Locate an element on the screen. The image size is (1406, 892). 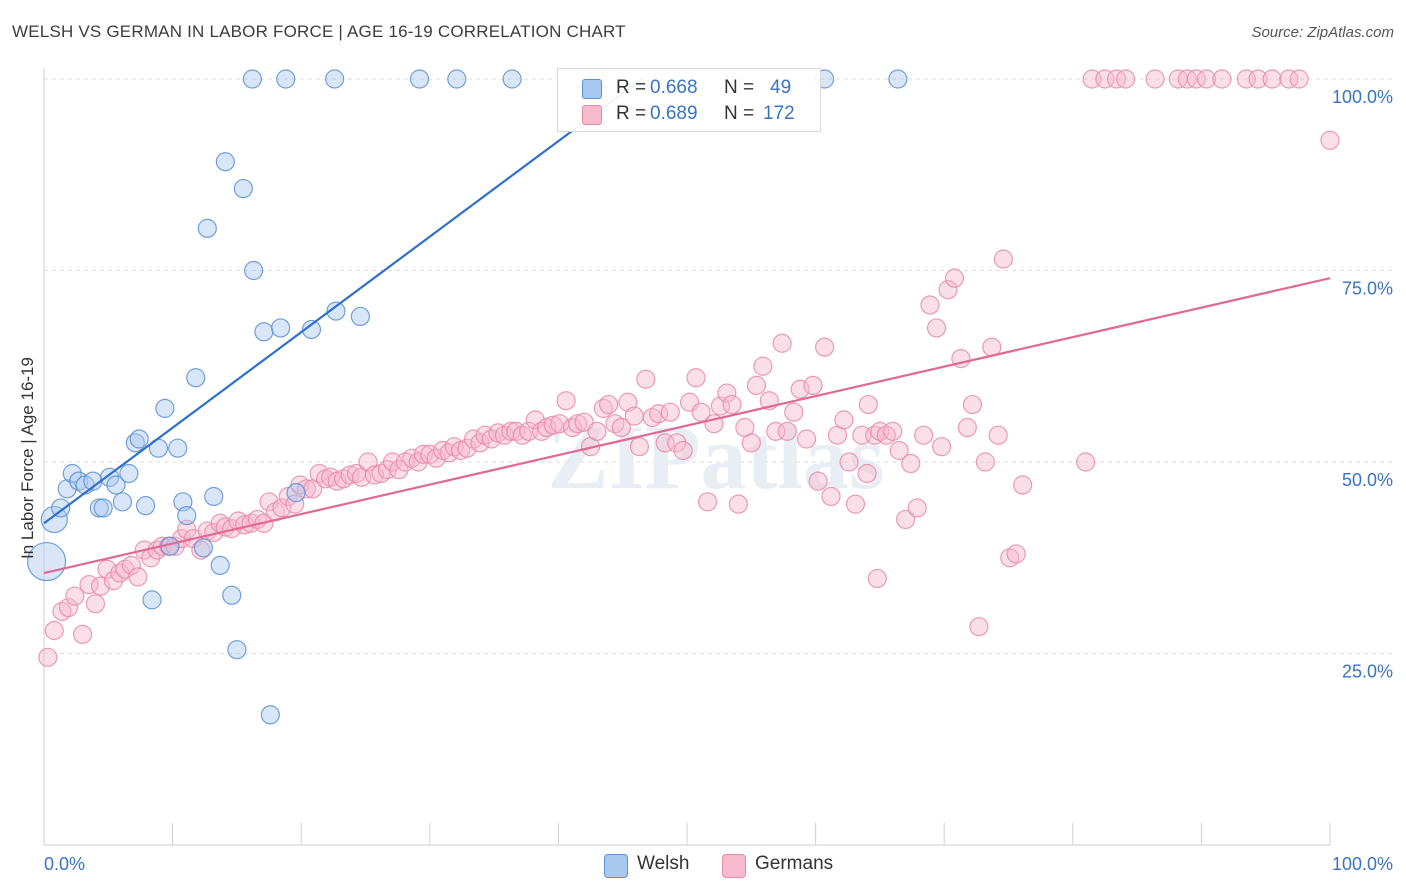
y-tick-label-3: 100.0% is located at coordinates (1362, 97).